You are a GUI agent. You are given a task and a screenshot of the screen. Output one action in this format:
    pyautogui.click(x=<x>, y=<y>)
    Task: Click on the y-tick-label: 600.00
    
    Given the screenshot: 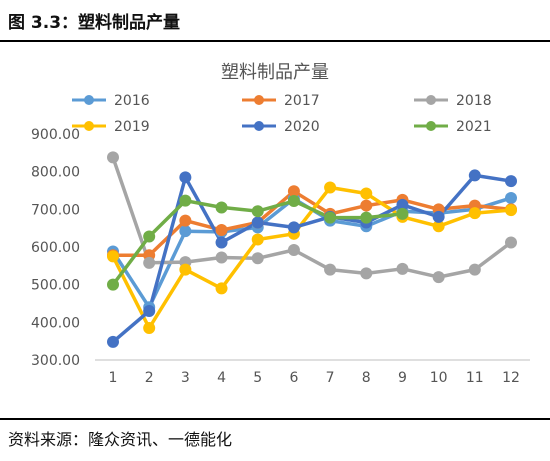 What is the action you would take?
    pyautogui.click(x=55, y=248)
    